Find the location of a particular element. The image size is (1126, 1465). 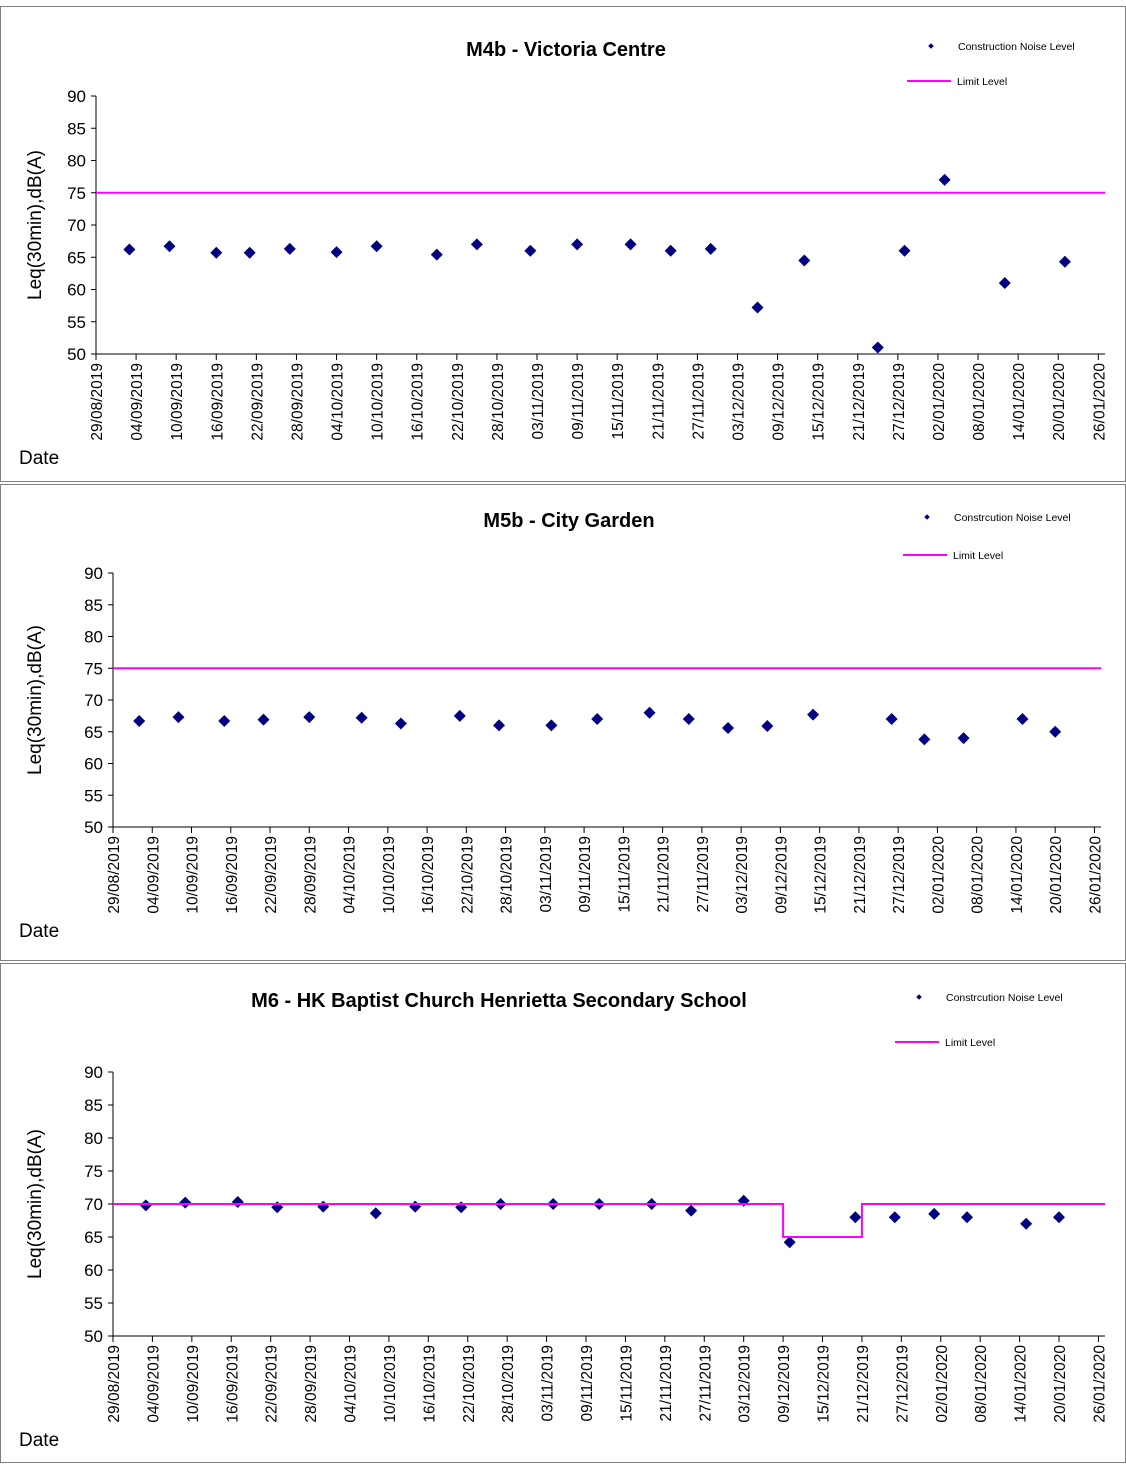

x-tick-label: 21/12/2019 is located at coordinates (860, 875).